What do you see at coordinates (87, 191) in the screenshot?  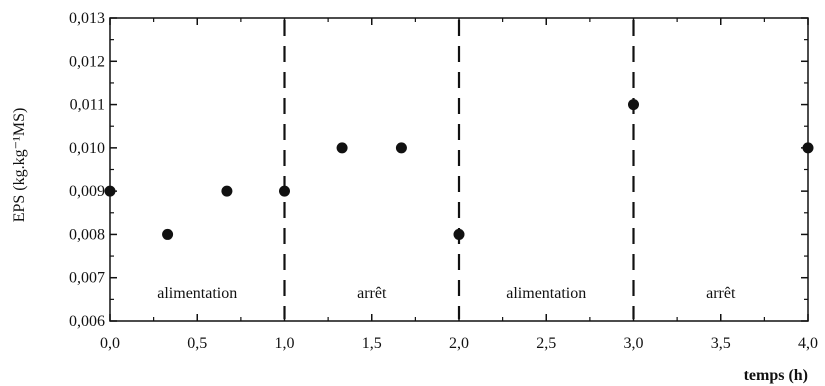 I see `y-tick-label: 0,009` at bounding box center [87, 191].